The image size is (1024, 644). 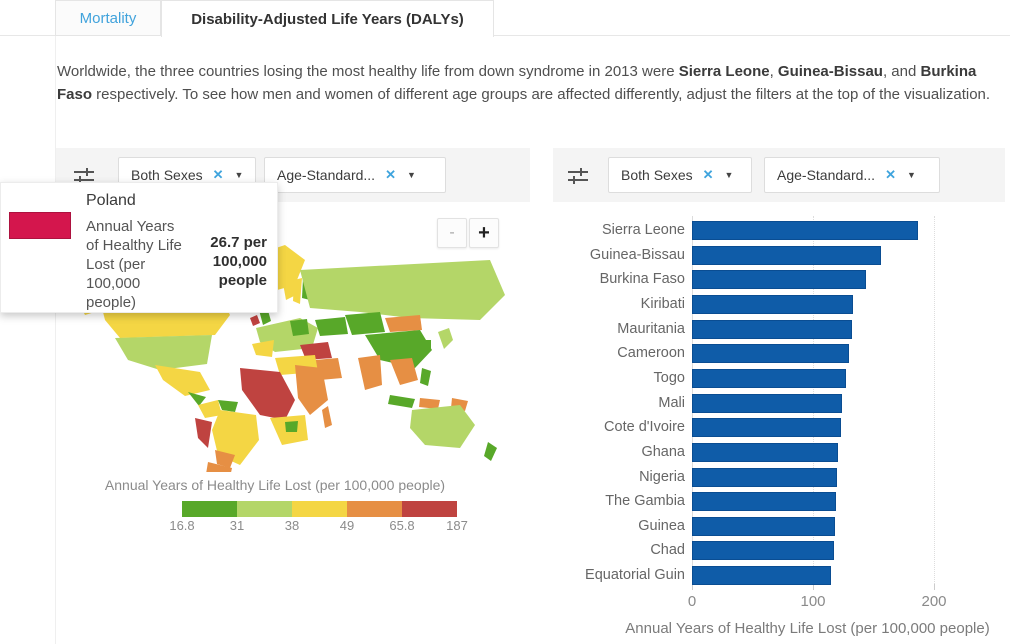 What do you see at coordinates (671, 402) in the screenshot?
I see `bar-country-label: Mali` at bounding box center [671, 402].